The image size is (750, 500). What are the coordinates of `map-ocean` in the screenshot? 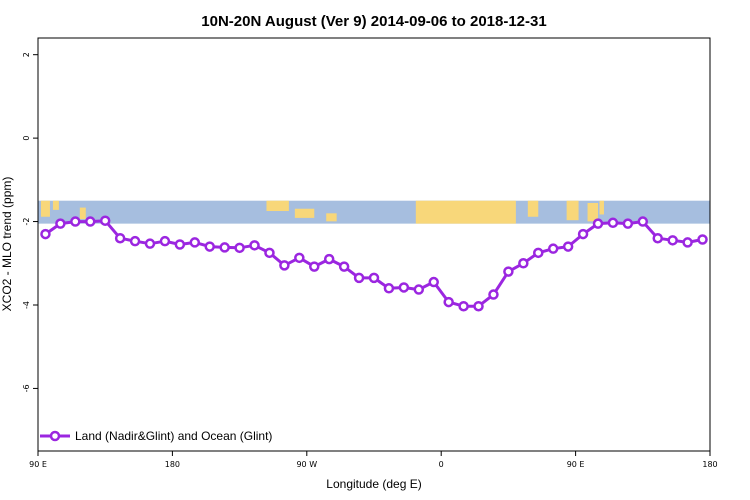 It's located at (374, 212).